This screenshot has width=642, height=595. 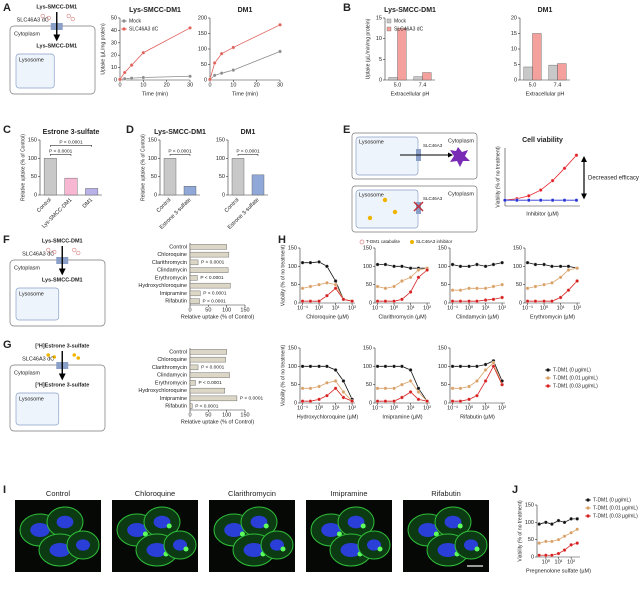 I want to click on transporter-label: SLC46A3 dC, so click(x=38, y=254).